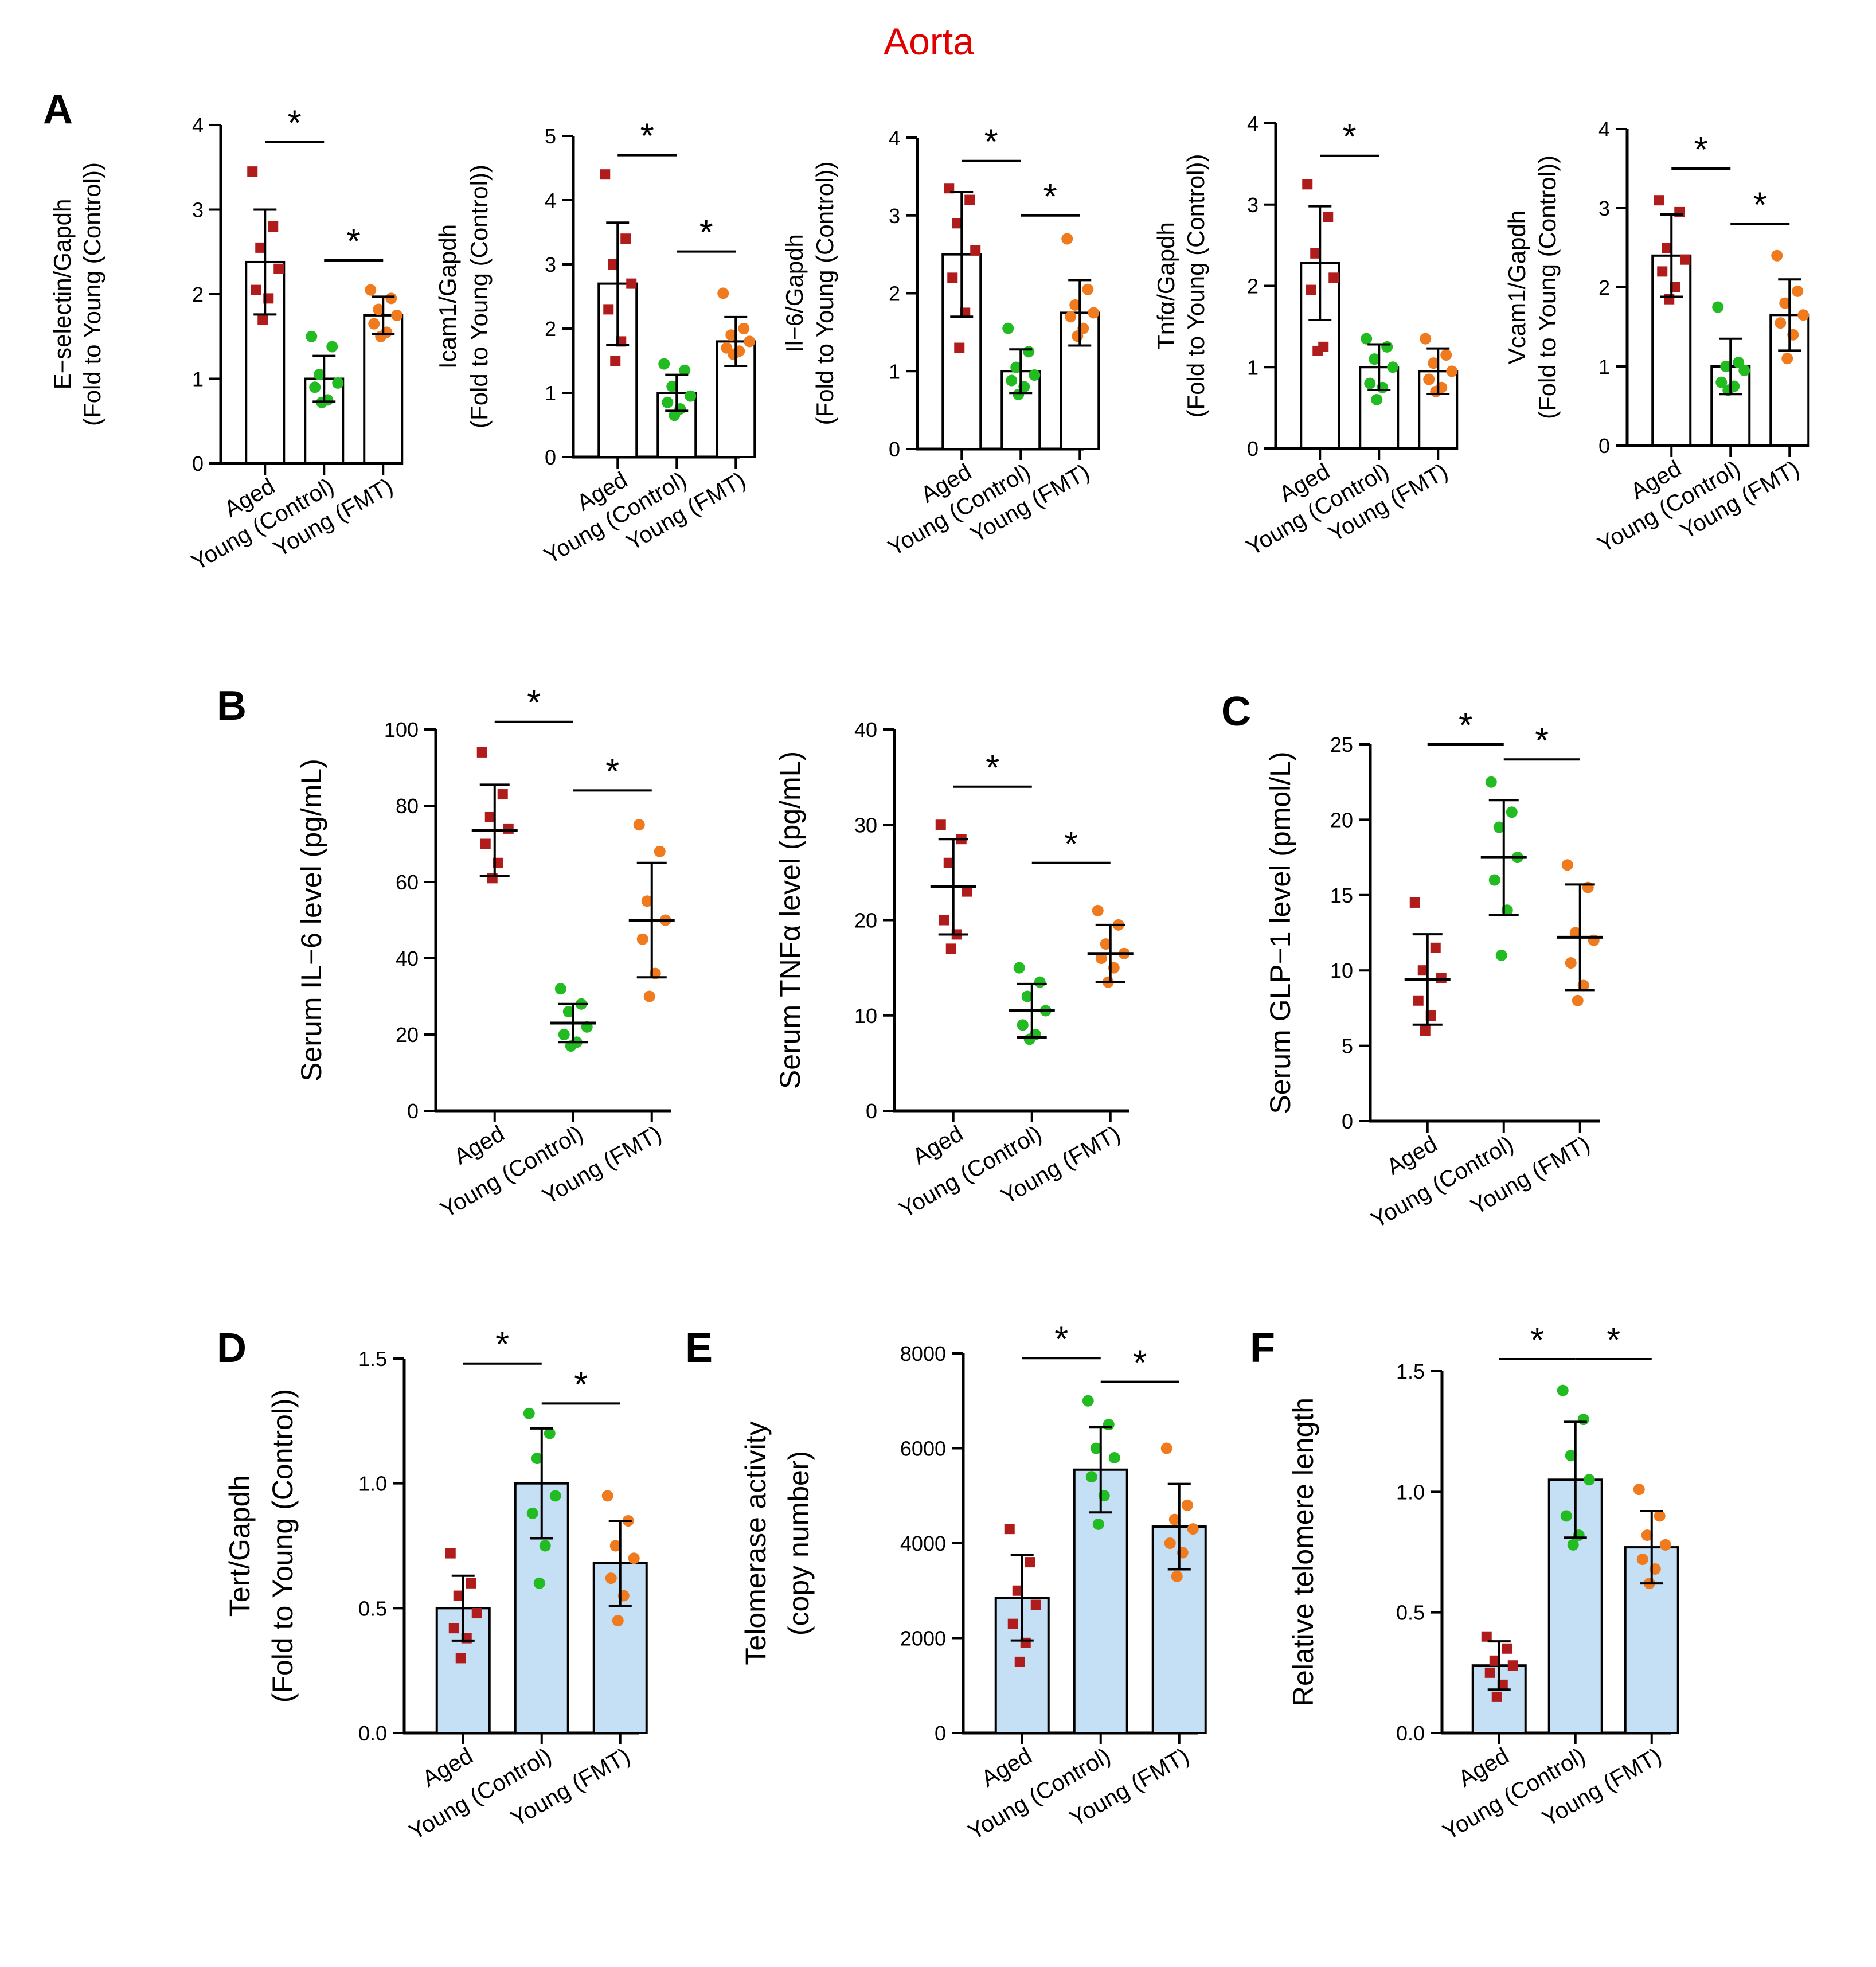 The image size is (1876, 1967). I want to click on y-tick-label: 20, so click(865, 920).